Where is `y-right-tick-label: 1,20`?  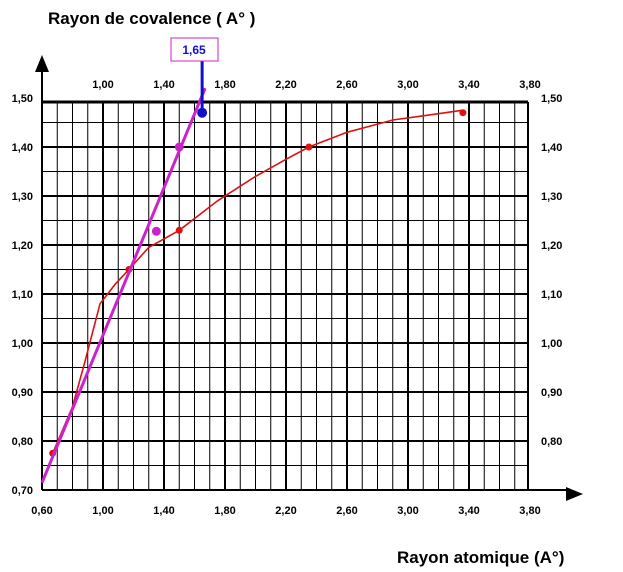
y-right-tick-label: 1,20 is located at coordinates (551, 246).